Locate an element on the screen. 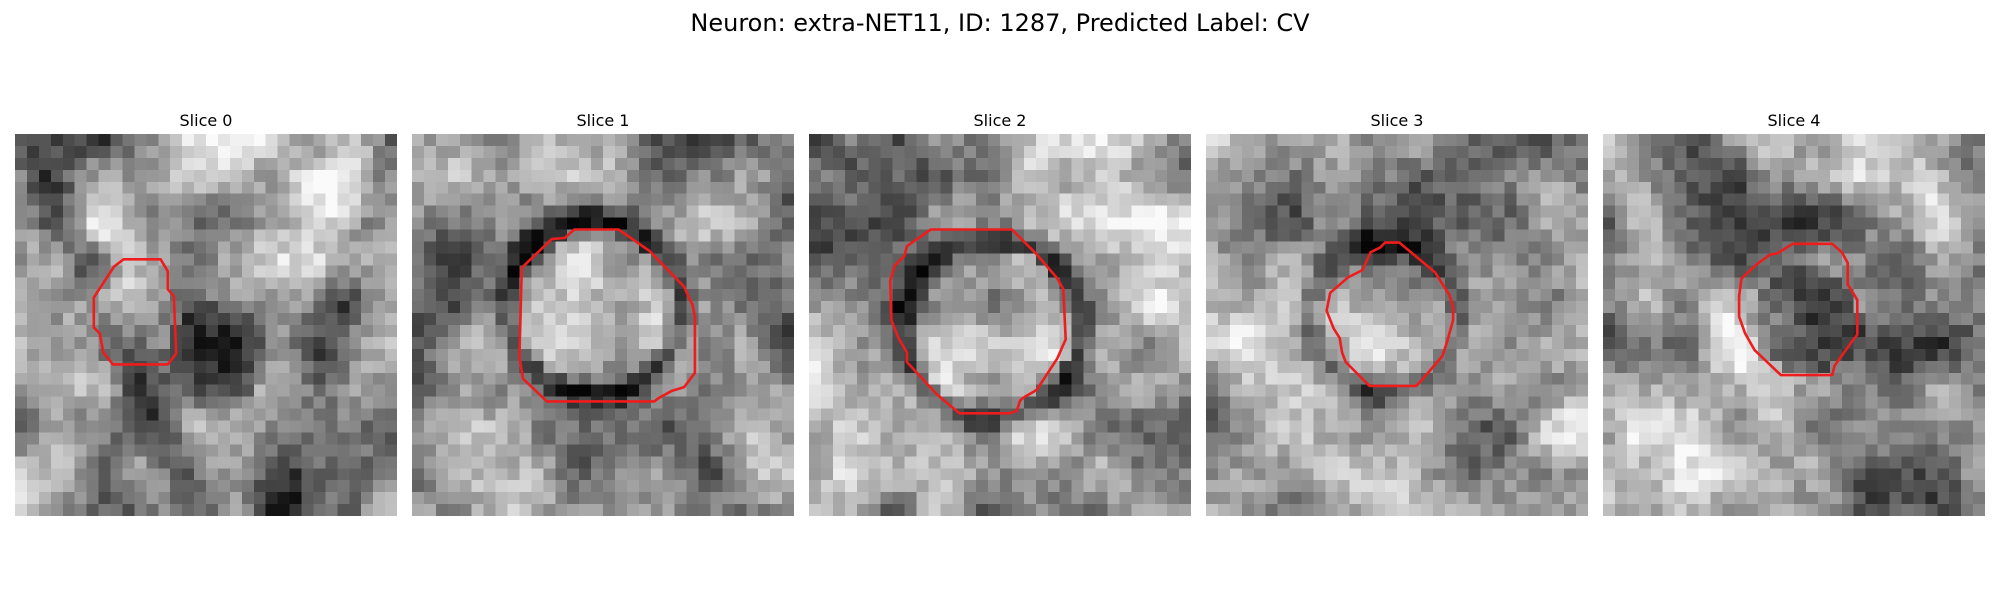  slice-0-red-contour is located at coordinates (135, 312).